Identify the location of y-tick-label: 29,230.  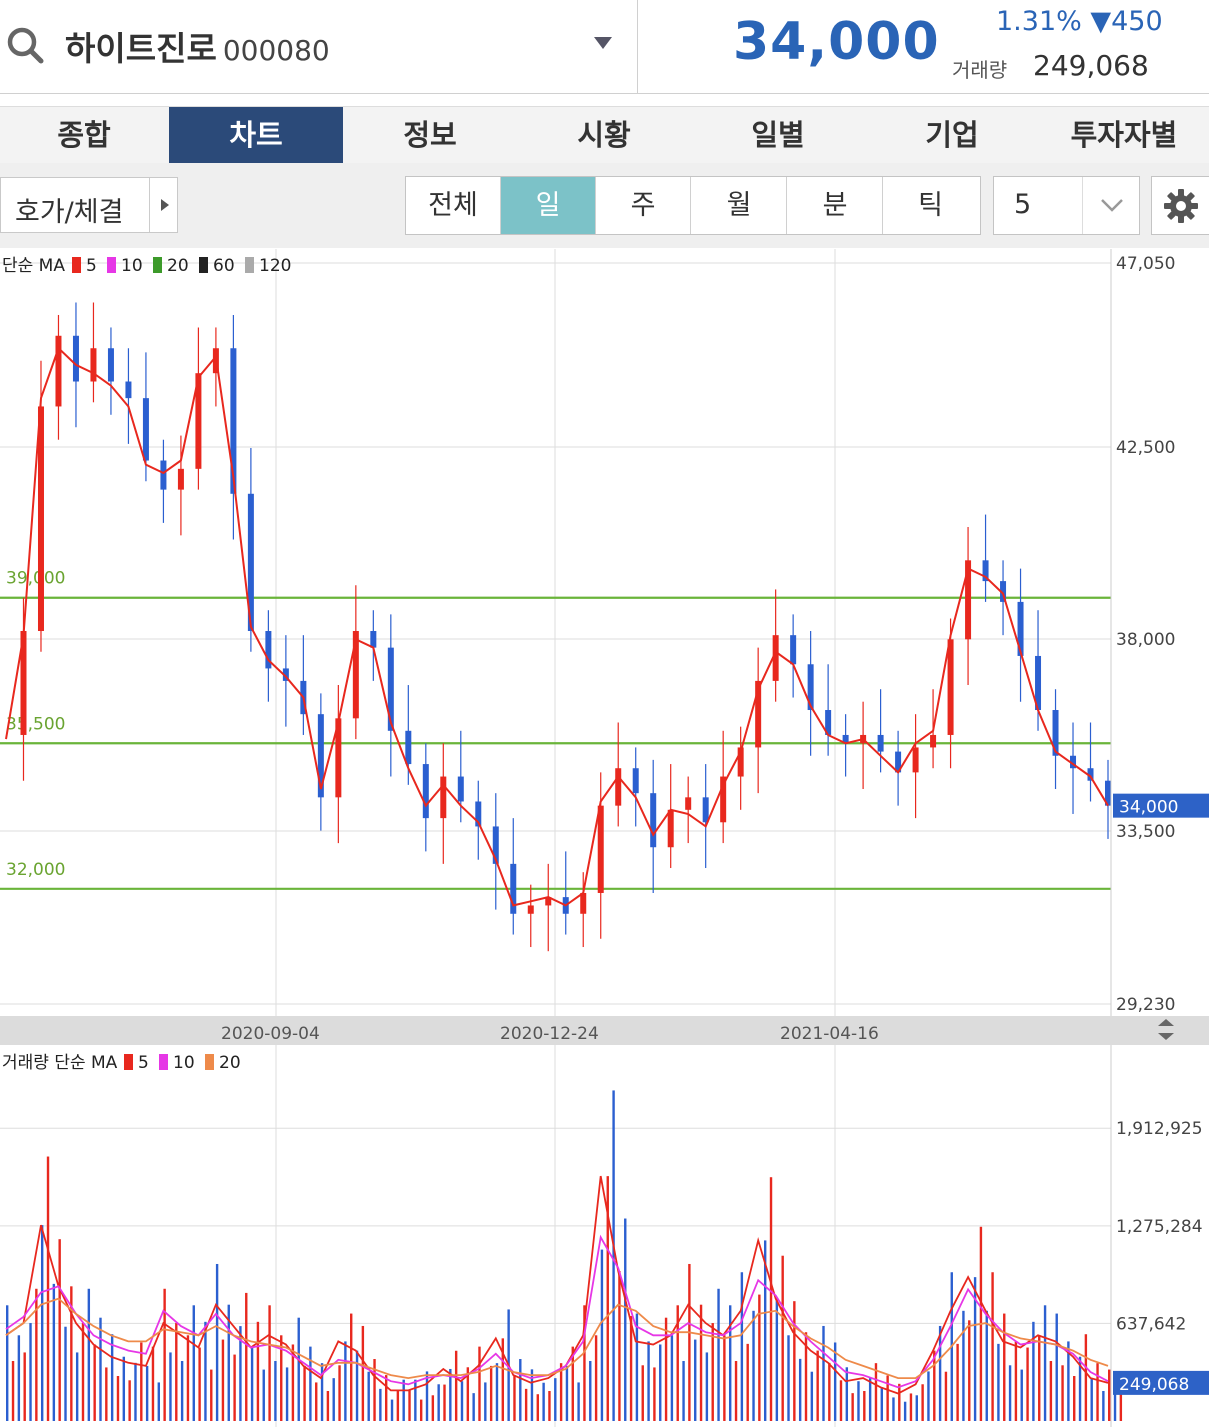
(1145, 1005).